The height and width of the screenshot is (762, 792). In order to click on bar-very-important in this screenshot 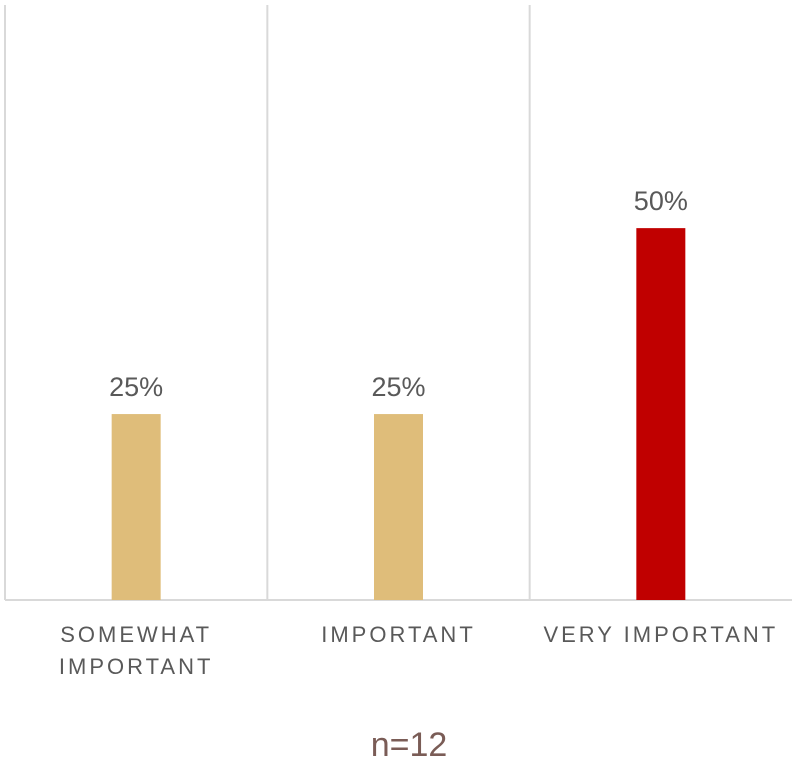, I will do `click(661, 414)`.